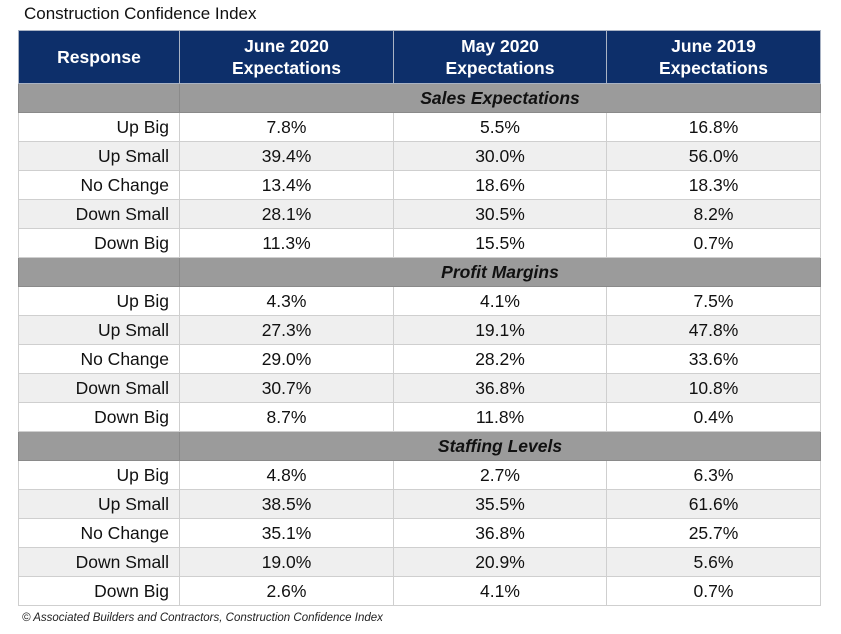 The width and height of the screenshot is (841, 634). I want to click on value-cell: 11.8%, so click(500, 417).